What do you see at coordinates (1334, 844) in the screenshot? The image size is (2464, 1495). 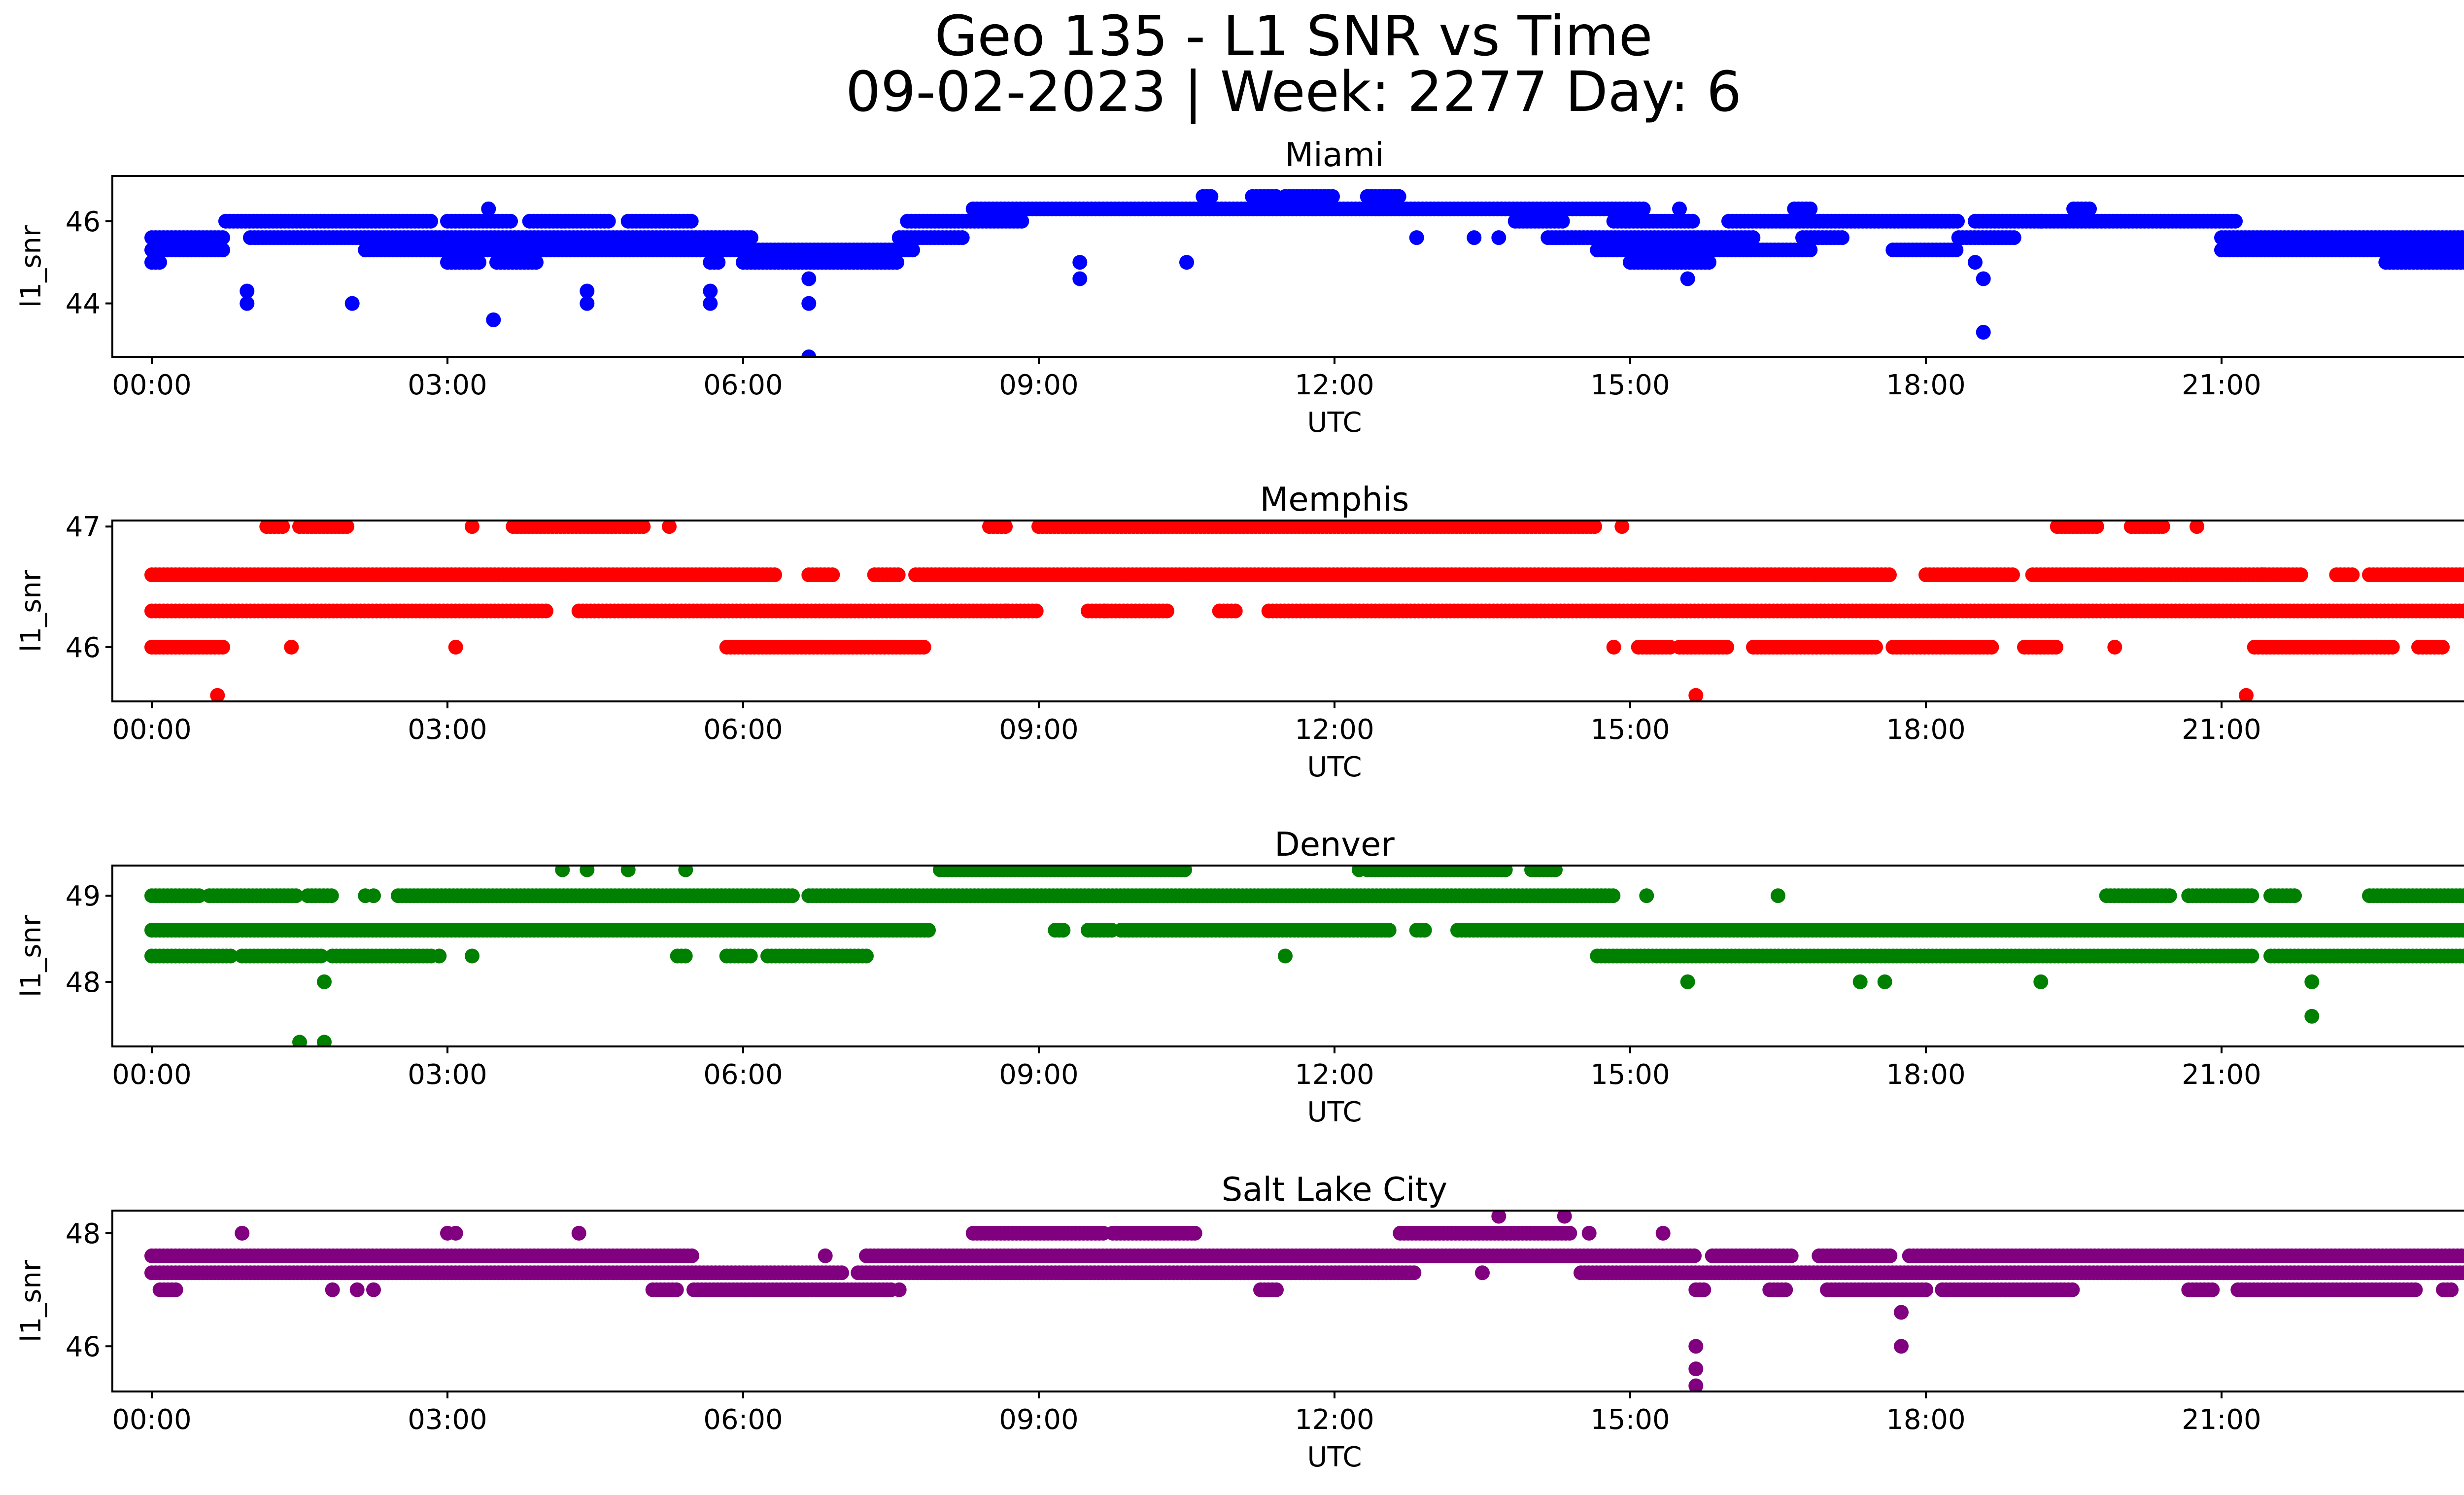 I see `subplot-title: Denver` at bounding box center [1334, 844].